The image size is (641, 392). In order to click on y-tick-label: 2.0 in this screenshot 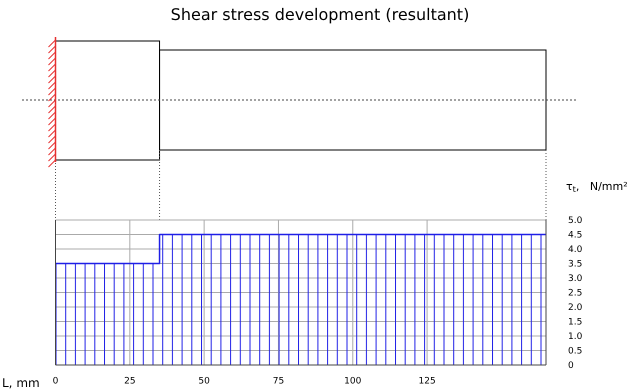, I will do `click(575, 307)`.